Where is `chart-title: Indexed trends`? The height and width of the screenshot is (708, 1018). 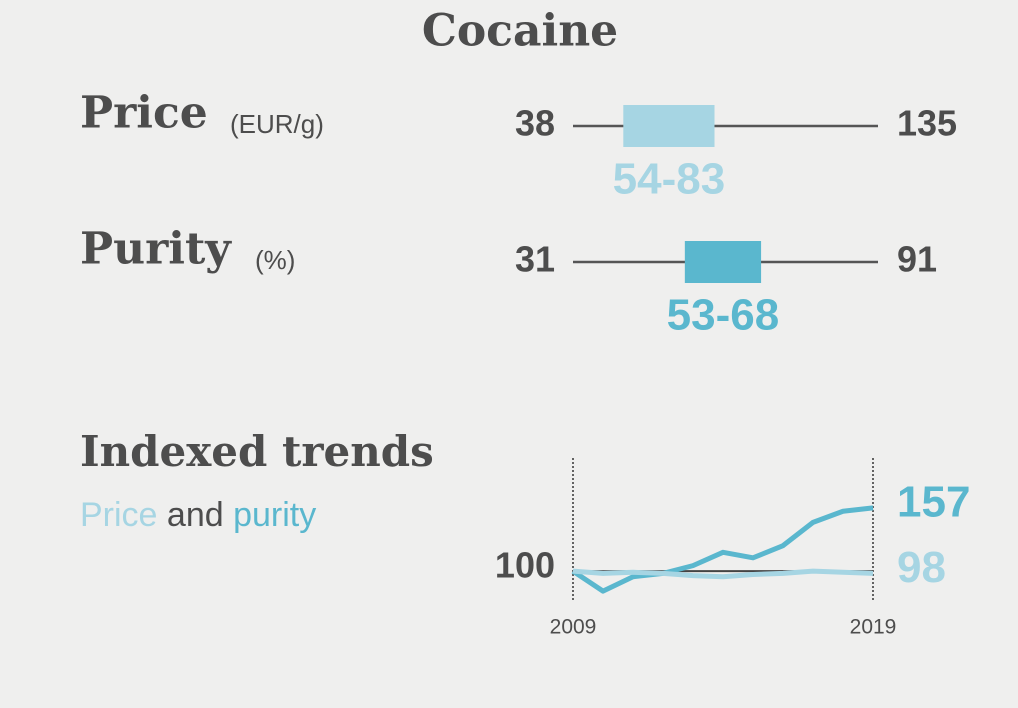 chart-title: Indexed trends is located at coordinates (257, 451).